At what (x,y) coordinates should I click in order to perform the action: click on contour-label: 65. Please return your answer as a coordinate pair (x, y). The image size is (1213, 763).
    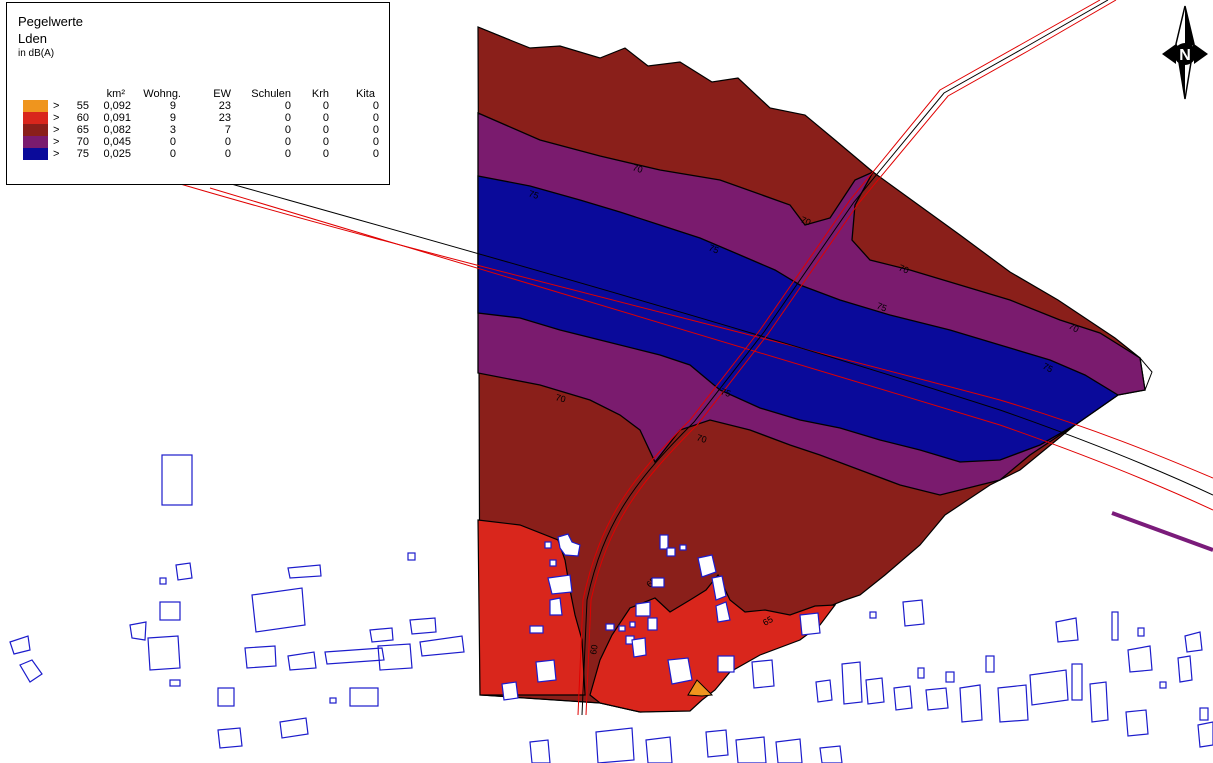
    Looking at the image, I should click on (768, 621).